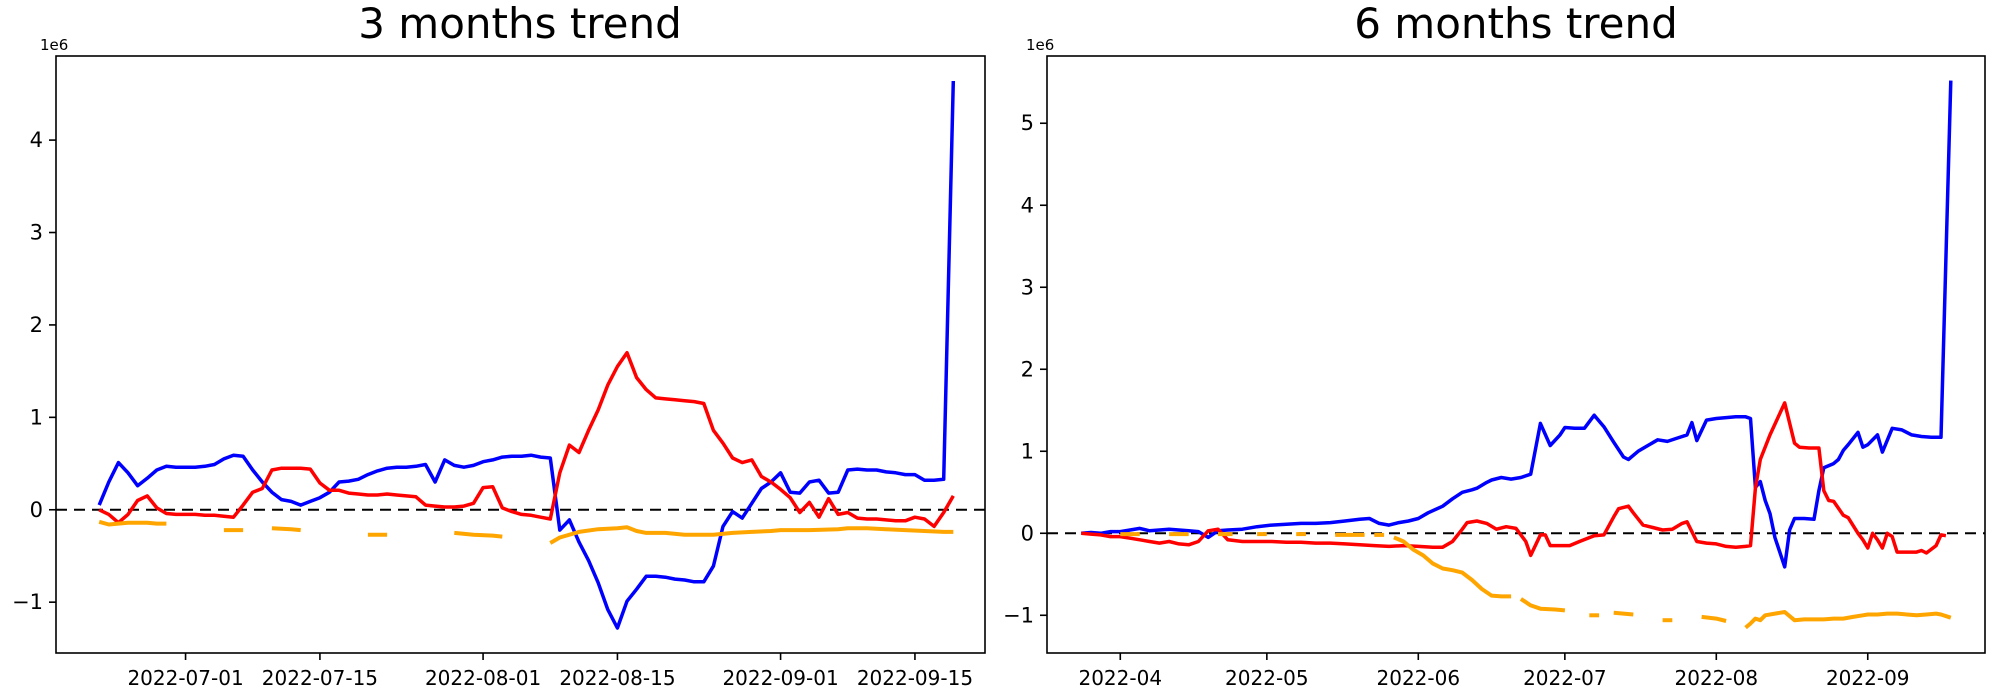  What do you see at coordinates (915, 678) in the screenshot?
I see `x-tick-label: 2022-09-15` at bounding box center [915, 678].